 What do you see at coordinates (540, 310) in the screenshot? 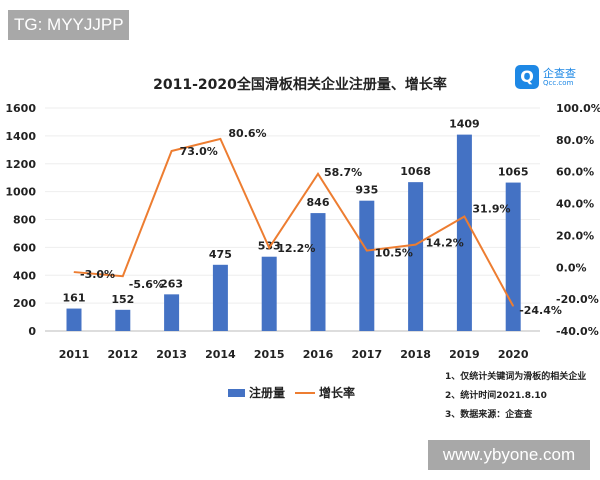
I see `line-value-label: -24.4%` at bounding box center [540, 310].